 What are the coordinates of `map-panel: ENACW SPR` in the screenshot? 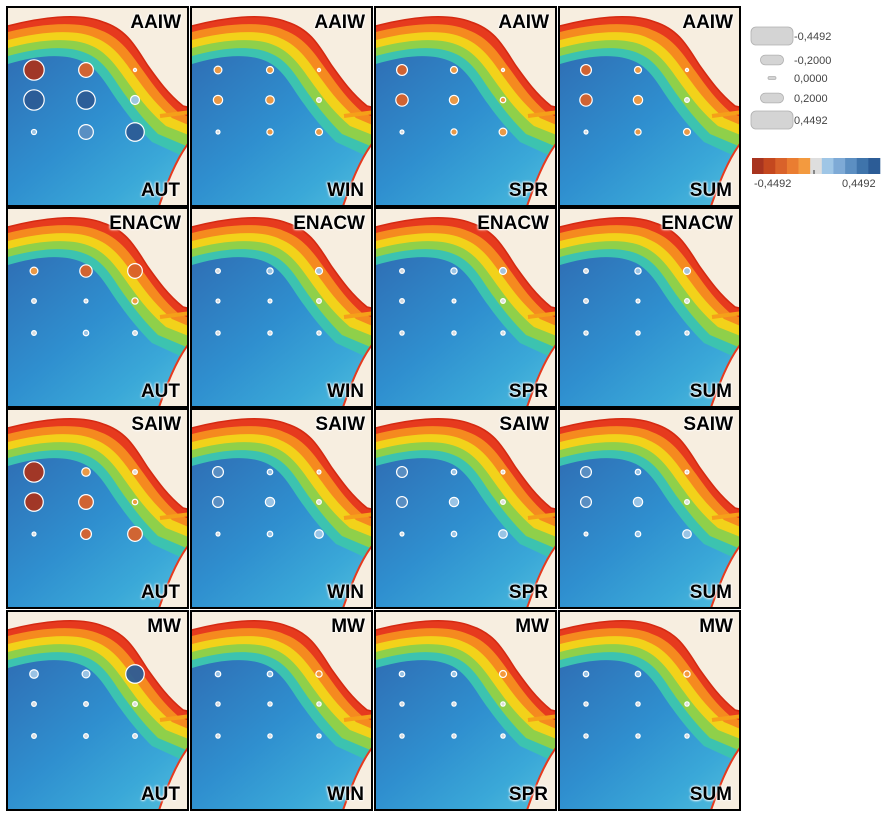 It's located at (465, 307).